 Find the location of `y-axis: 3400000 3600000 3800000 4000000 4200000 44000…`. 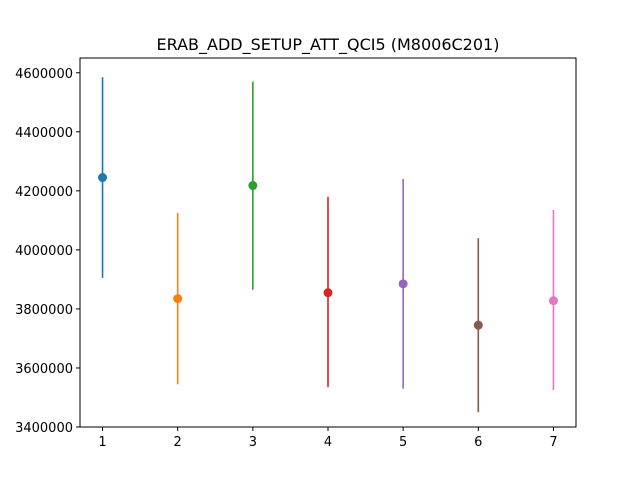

y-axis: 3400000 3600000 3800000 4000000 4200000 44000… is located at coordinates (47, 251).